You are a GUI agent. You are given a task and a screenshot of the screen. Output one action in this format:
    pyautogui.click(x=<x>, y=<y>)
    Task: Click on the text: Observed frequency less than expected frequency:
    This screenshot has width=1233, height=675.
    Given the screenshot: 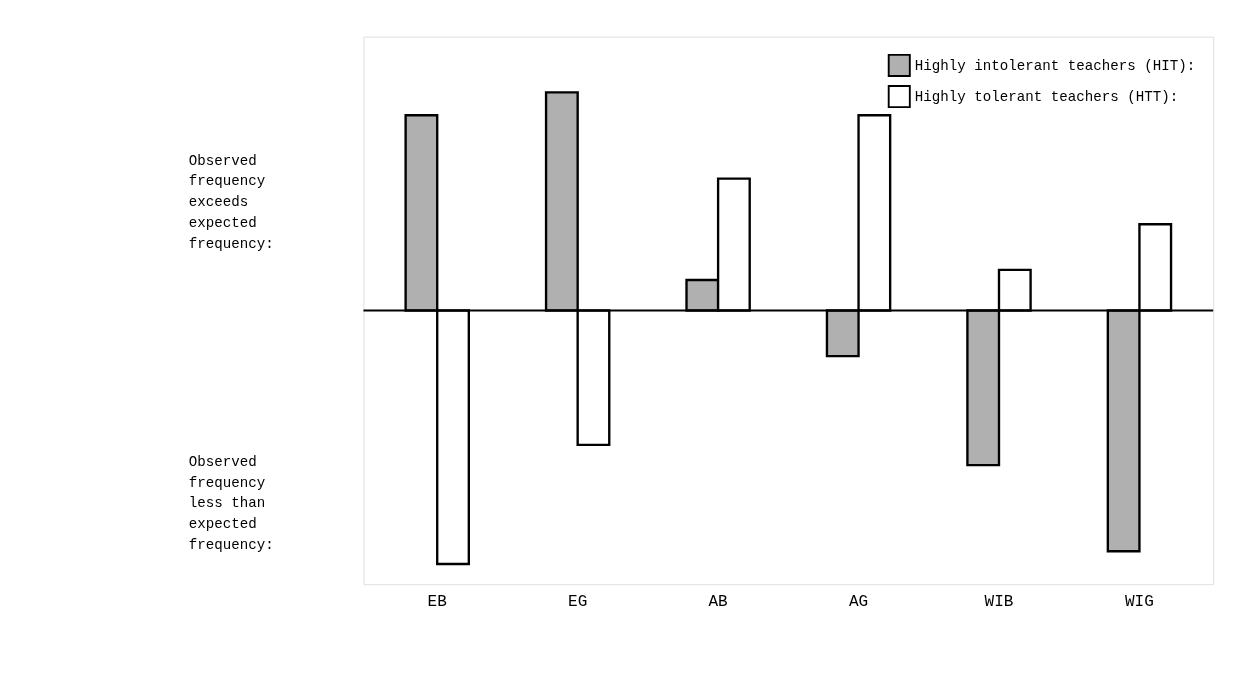 What is the action you would take?
    pyautogui.click(x=231, y=503)
    